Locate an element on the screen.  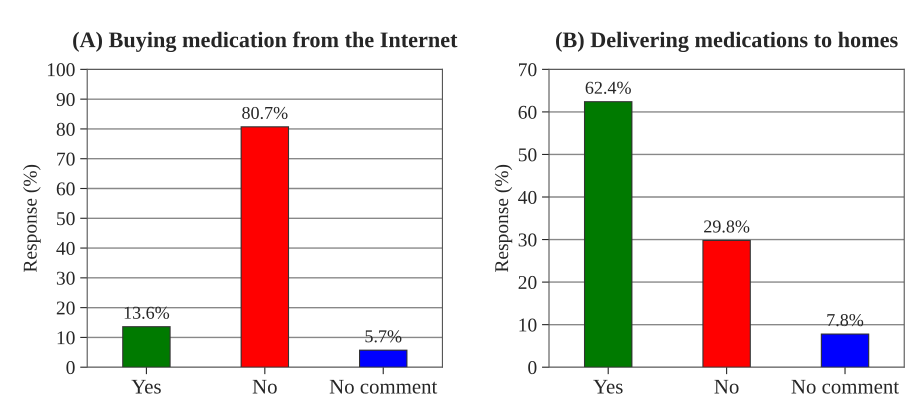
data-label: 7.8% is located at coordinates (845, 320).